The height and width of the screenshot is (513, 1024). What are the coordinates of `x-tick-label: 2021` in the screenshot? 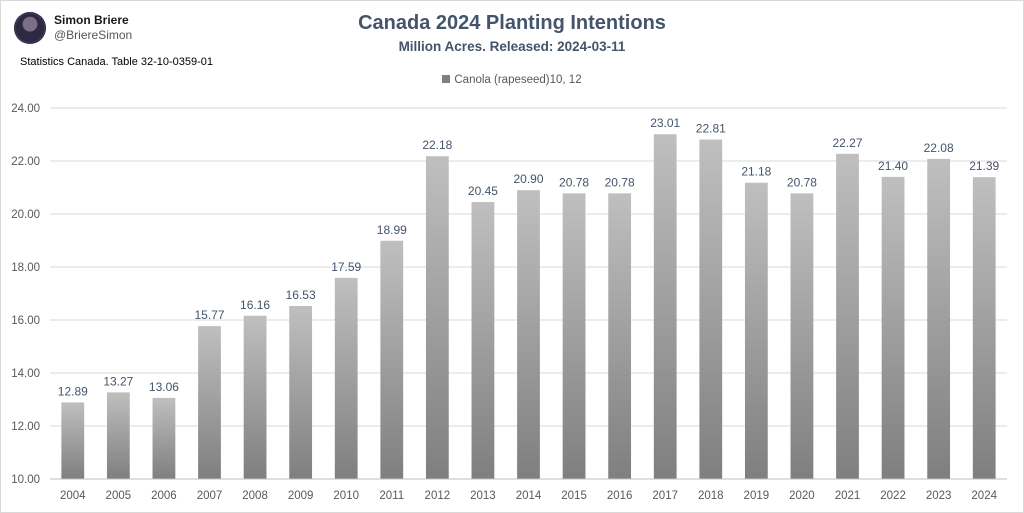 It's located at (848, 496).